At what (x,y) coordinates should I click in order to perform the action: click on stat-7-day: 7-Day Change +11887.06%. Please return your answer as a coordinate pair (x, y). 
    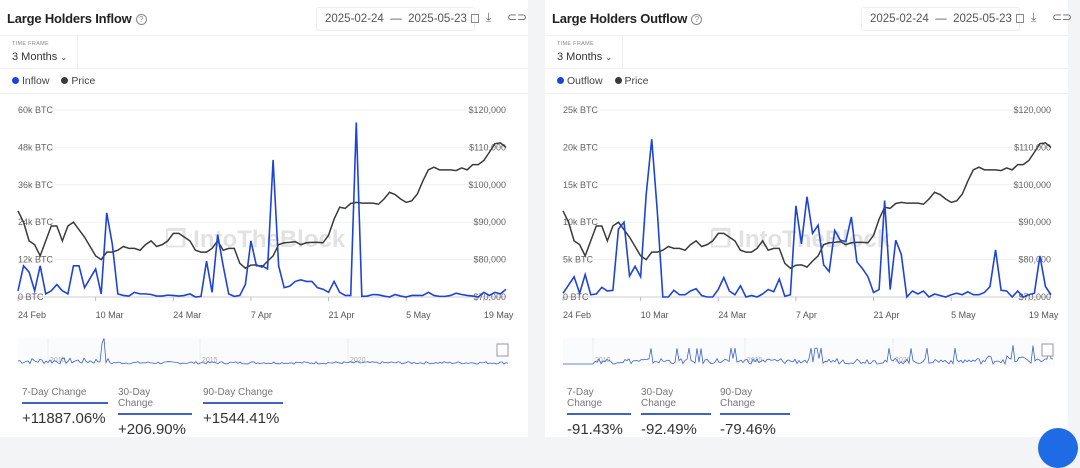
    Looking at the image, I should click on (65, 407).